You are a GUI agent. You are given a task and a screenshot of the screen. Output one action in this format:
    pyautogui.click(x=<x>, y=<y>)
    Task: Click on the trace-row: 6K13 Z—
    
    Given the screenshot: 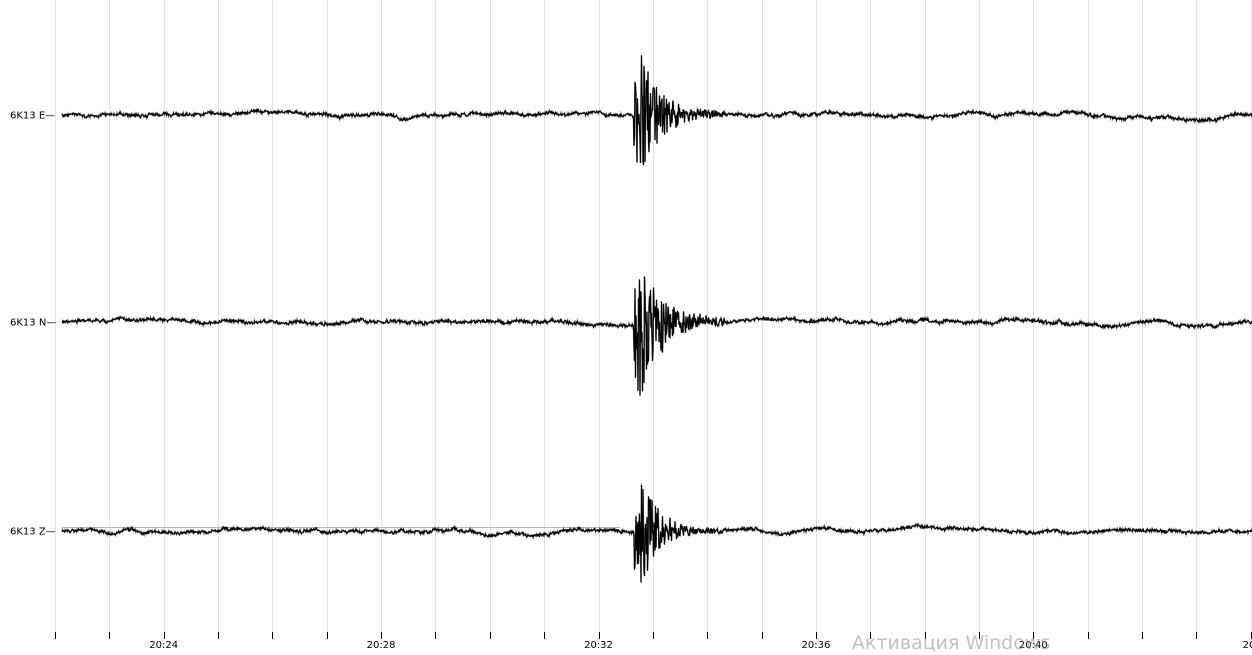 What is the action you would take?
    pyautogui.click(x=631, y=533)
    